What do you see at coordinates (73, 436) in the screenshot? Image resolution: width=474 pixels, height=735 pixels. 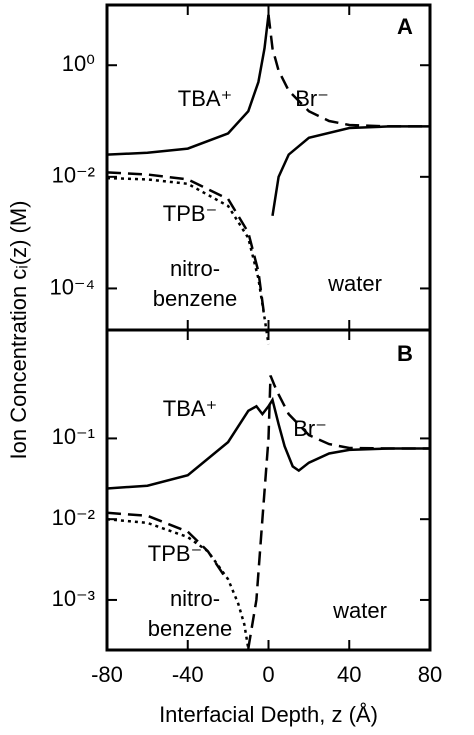 I see `y-tick-label: 10⁻¹` at bounding box center [73, 436].